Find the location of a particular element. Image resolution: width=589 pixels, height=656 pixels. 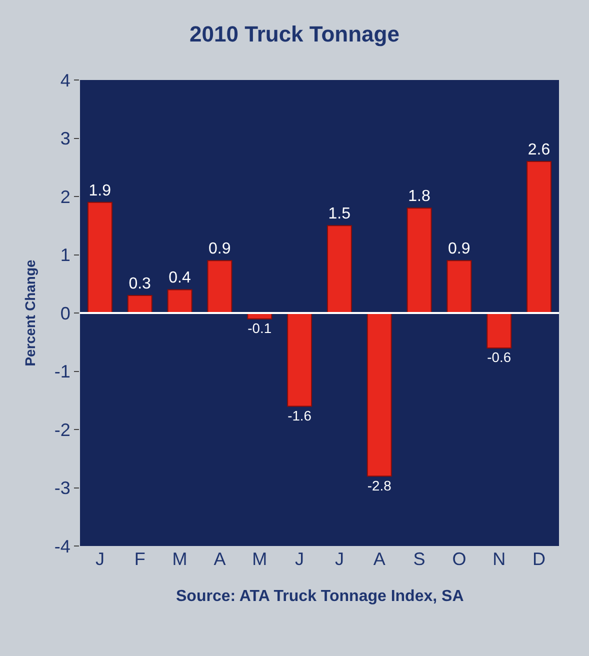

y-tick-label: -2 is located at coordinates (62, 430).